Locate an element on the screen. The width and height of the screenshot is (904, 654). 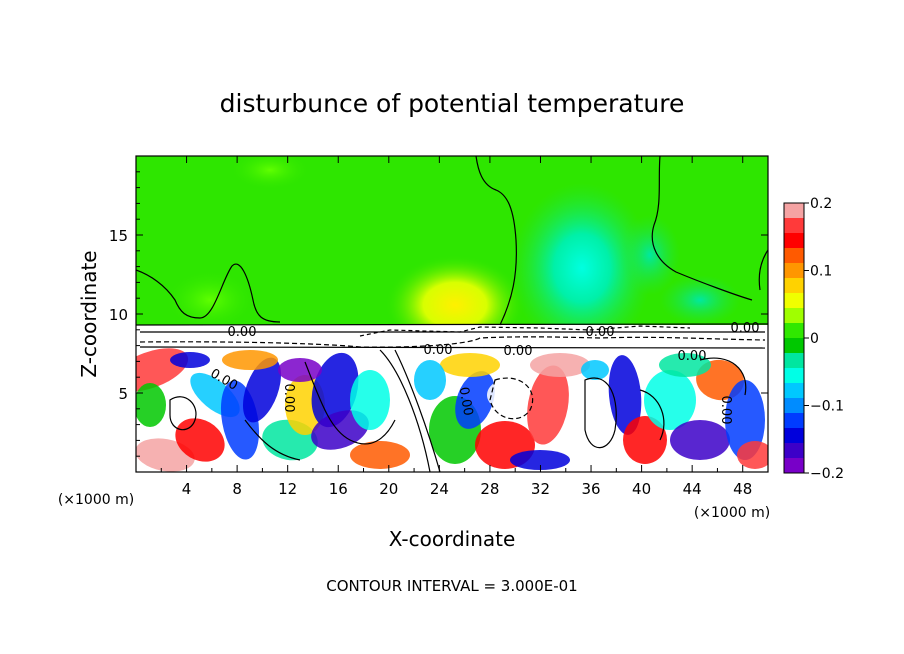
x-tick-label: 16 is located at coordinates (338, 489).